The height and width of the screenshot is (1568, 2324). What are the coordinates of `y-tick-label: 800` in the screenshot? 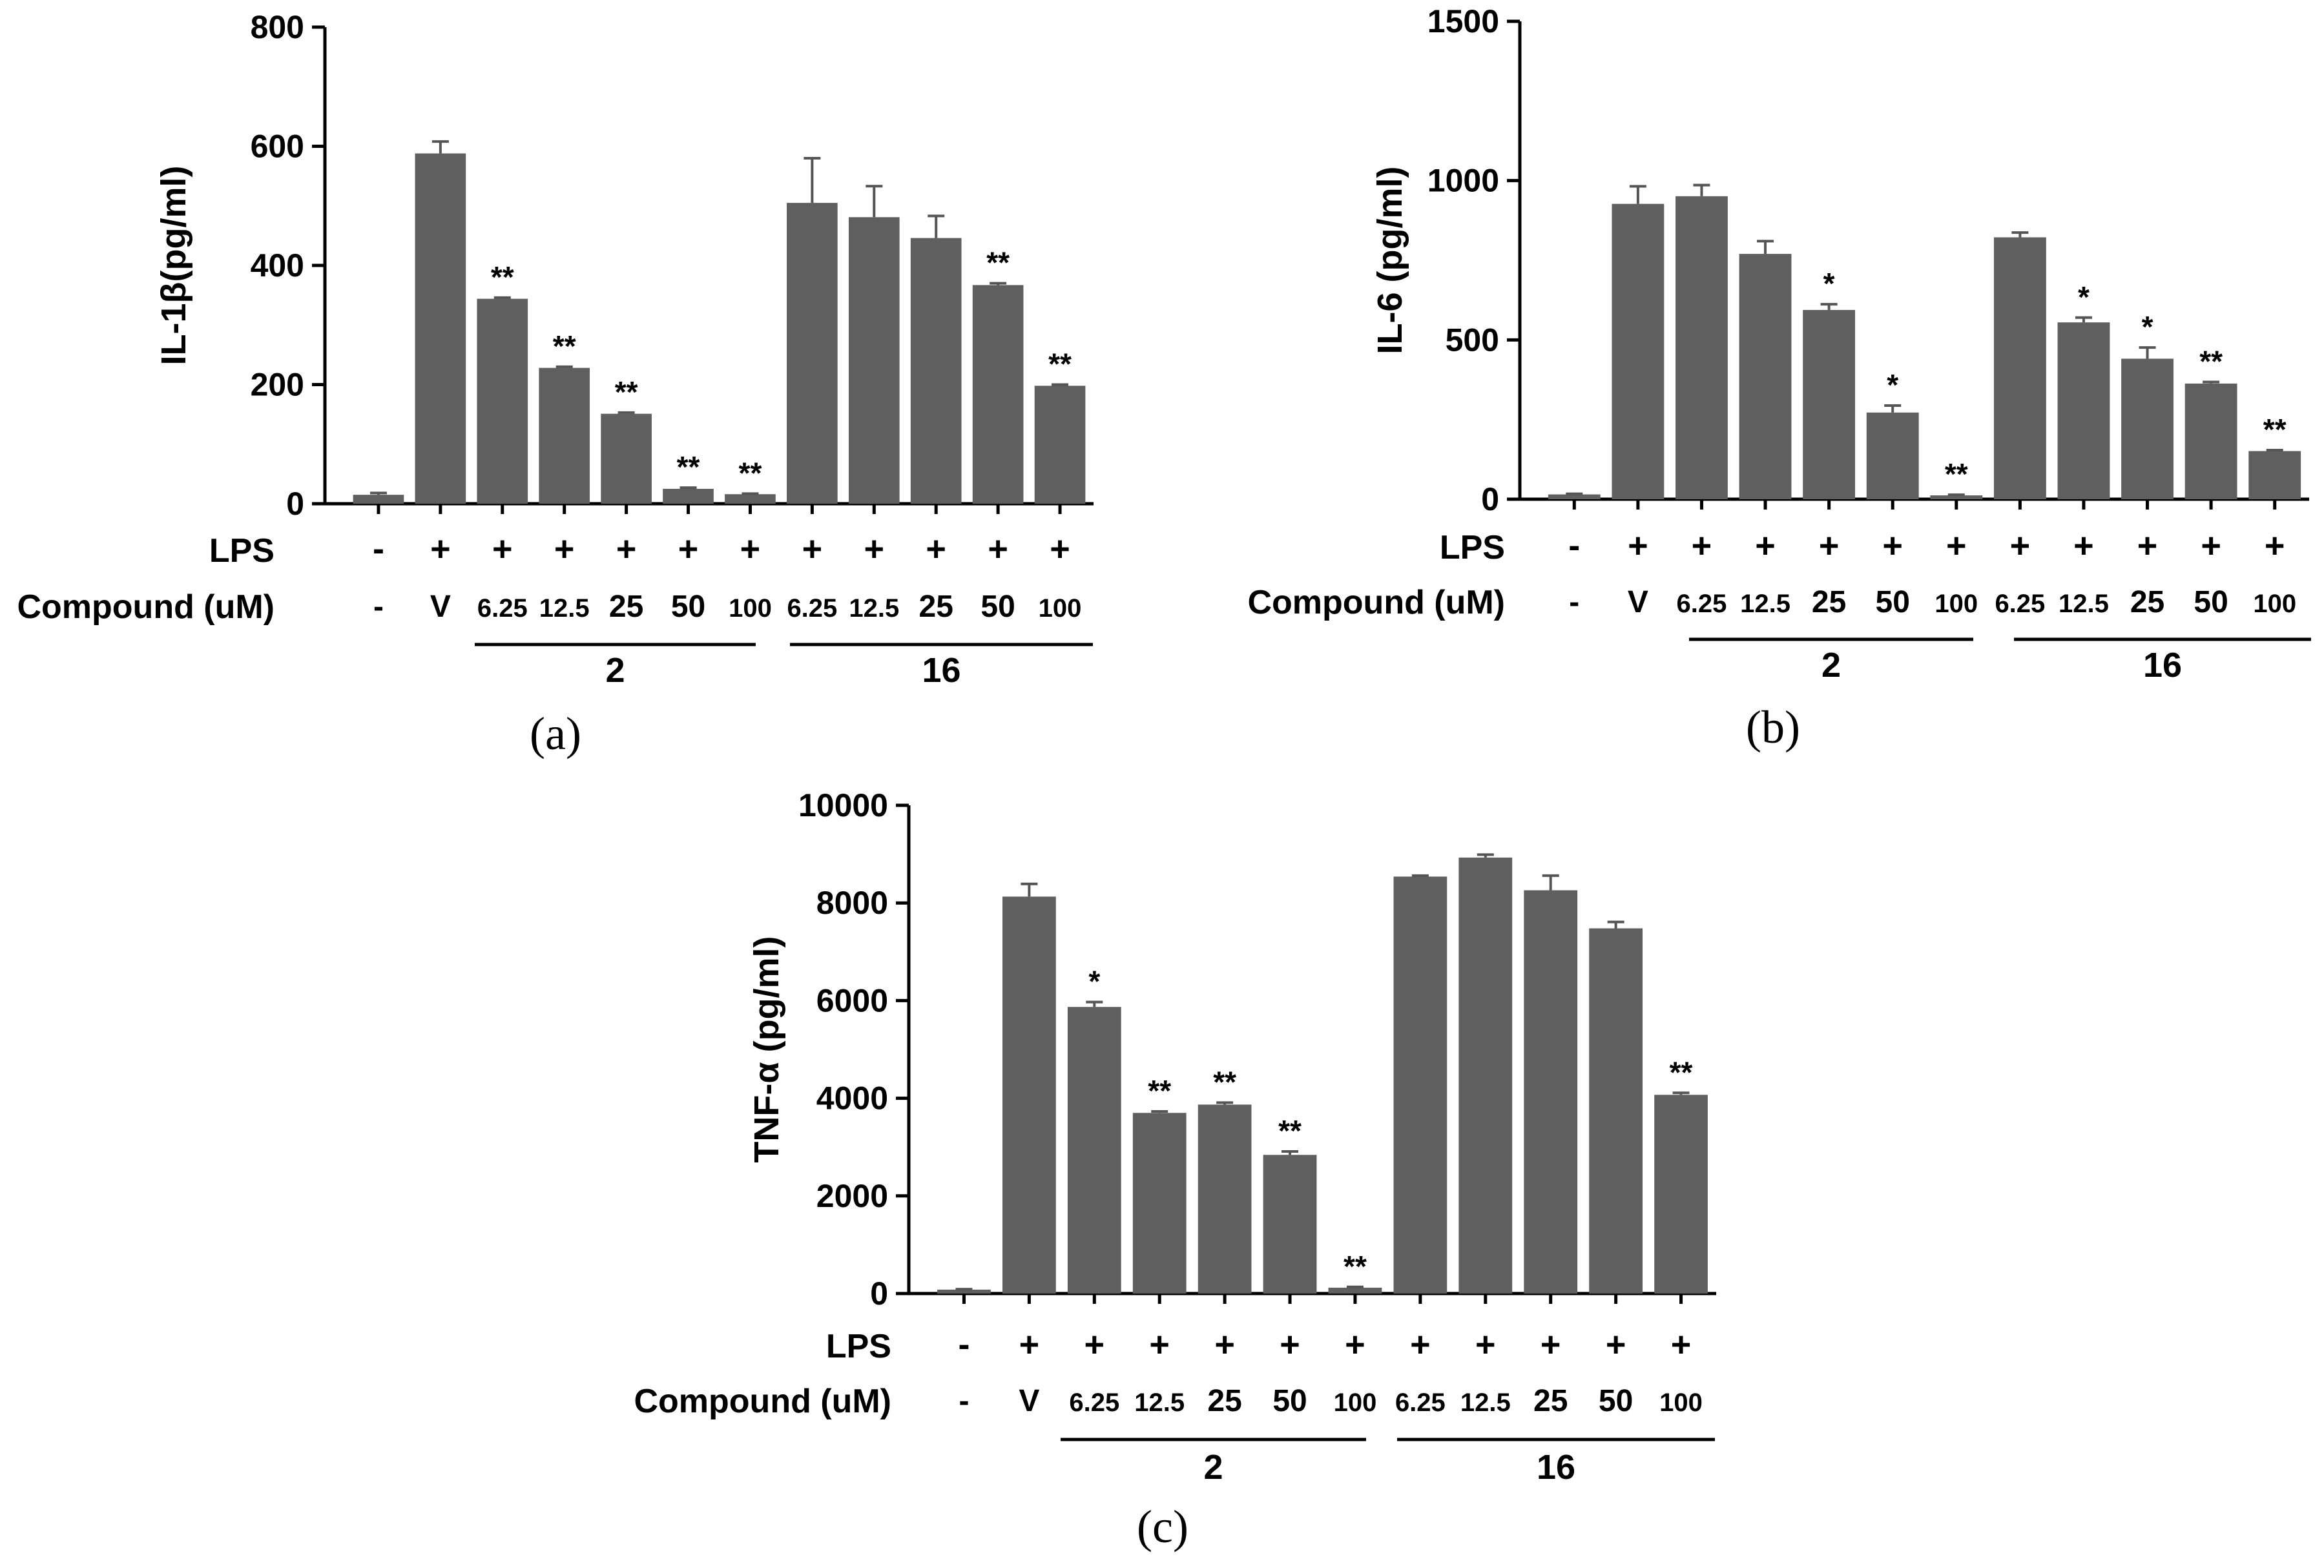 It's located at (277, 27).